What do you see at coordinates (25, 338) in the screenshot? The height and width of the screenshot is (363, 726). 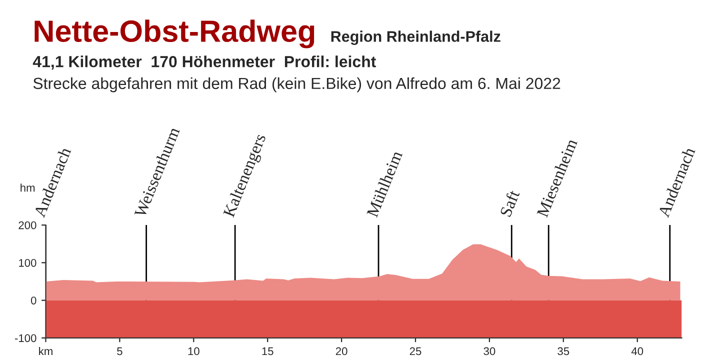 I see `y-tick-label: -100` at bounding box center [25, 338].